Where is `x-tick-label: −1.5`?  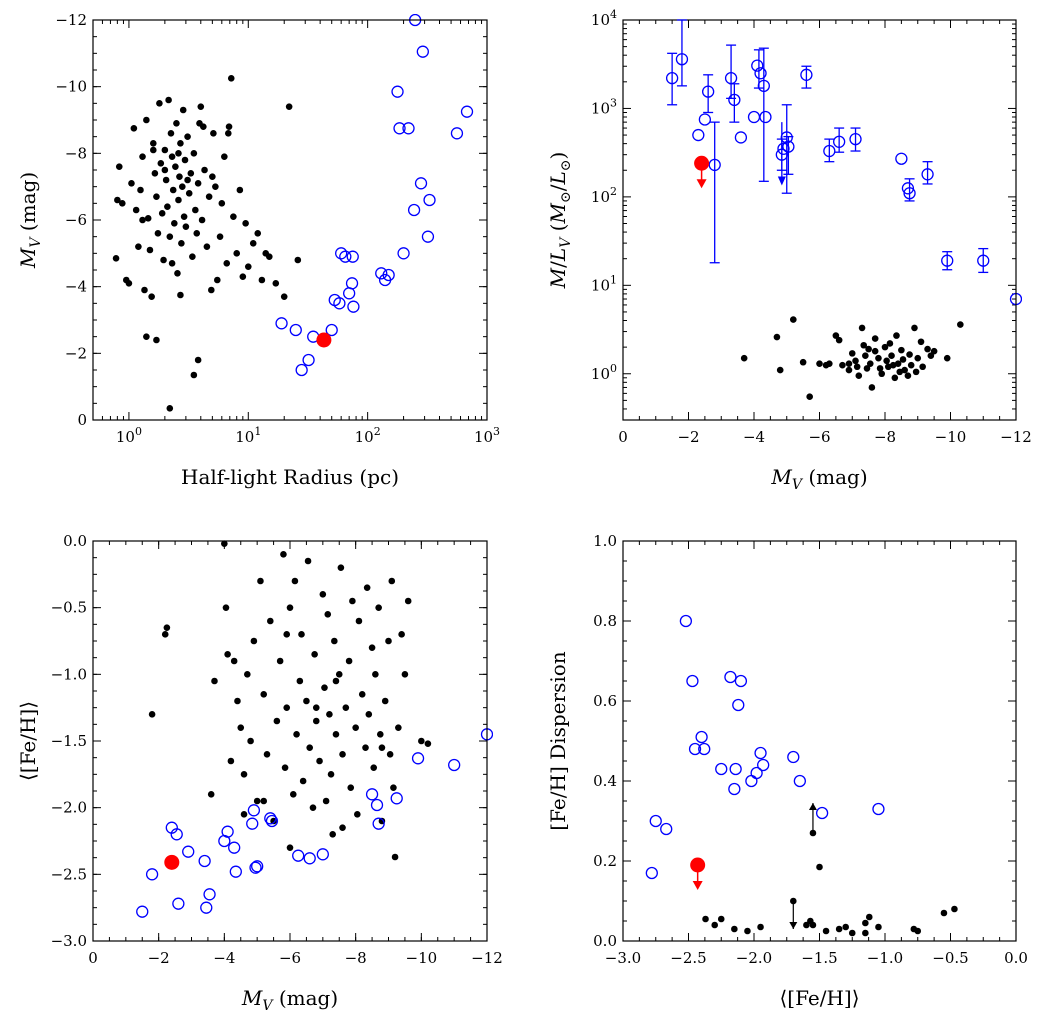
x-tick-label: −1.5 is located at coordinates (819, 958).